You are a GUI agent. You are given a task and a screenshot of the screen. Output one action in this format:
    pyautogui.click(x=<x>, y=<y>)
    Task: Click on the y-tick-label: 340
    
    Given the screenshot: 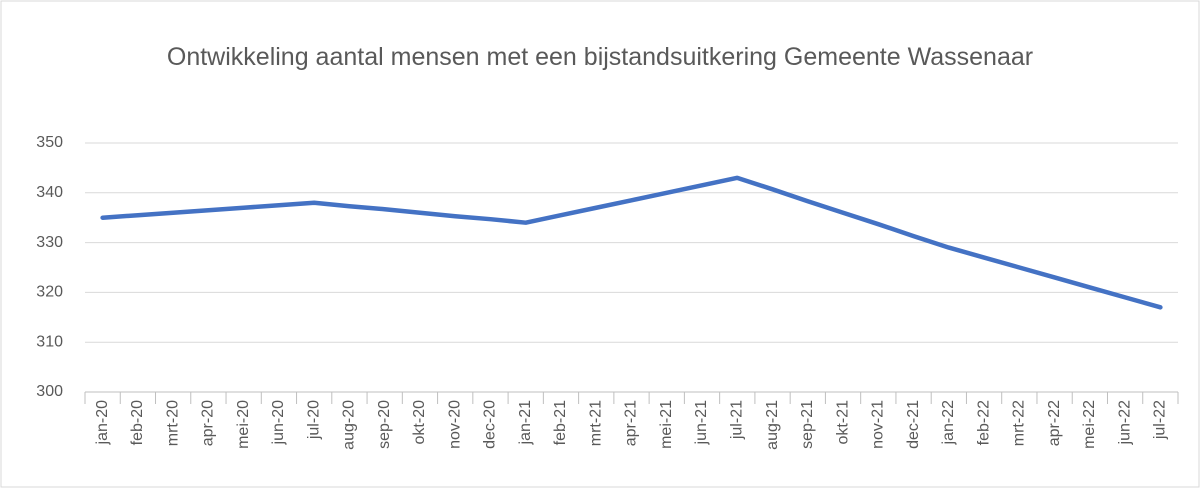 What is the action you would take?
    pyautogui.click(x=49, y=192)
    